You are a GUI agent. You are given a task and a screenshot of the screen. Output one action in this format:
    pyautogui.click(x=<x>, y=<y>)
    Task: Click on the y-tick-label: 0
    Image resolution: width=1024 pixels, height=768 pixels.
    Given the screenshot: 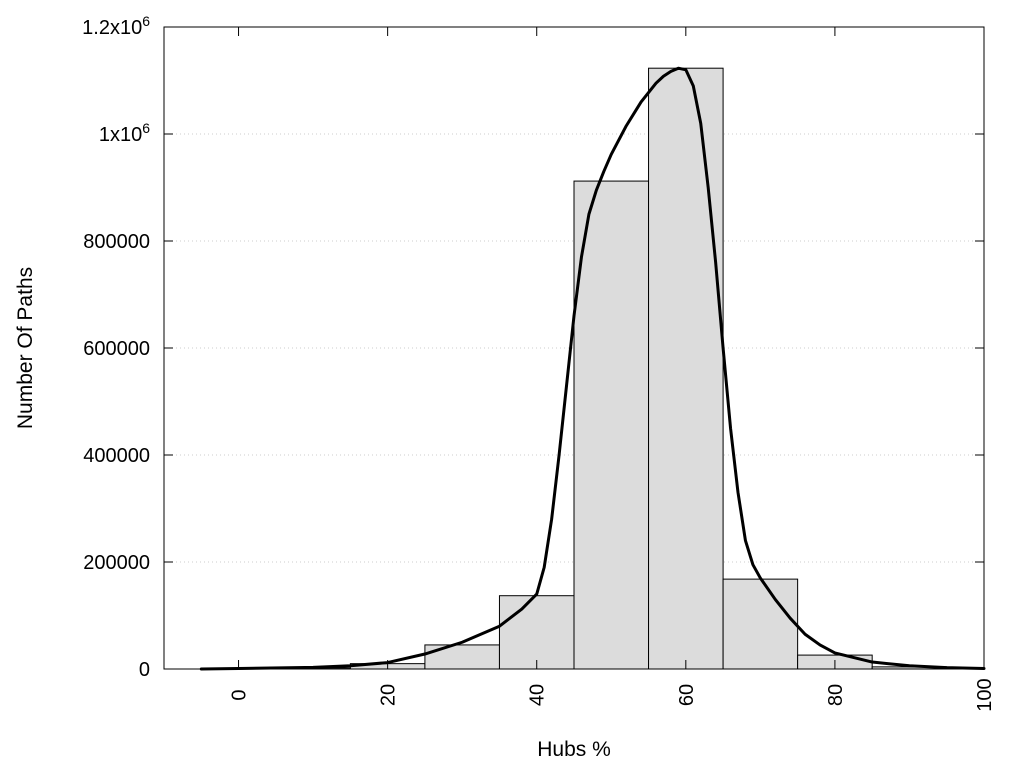 What is the action you would take?
    pyautogui.click(x=144, y=670)
    